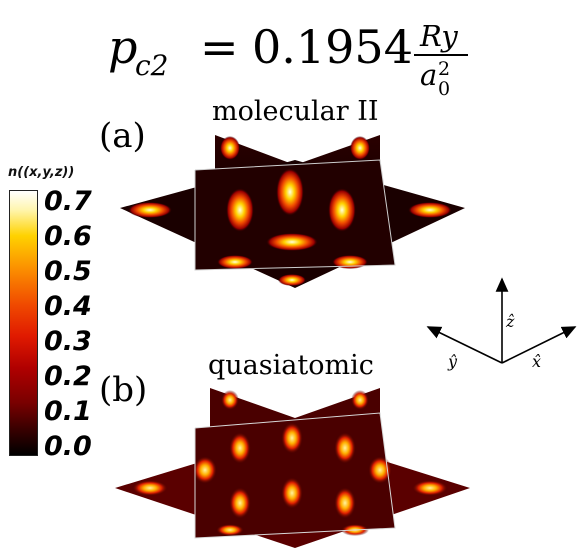  Describe the element at coordinates (41, 172) in the screenshot. I see `colorbar-title: n((x,y,z))` at that location.